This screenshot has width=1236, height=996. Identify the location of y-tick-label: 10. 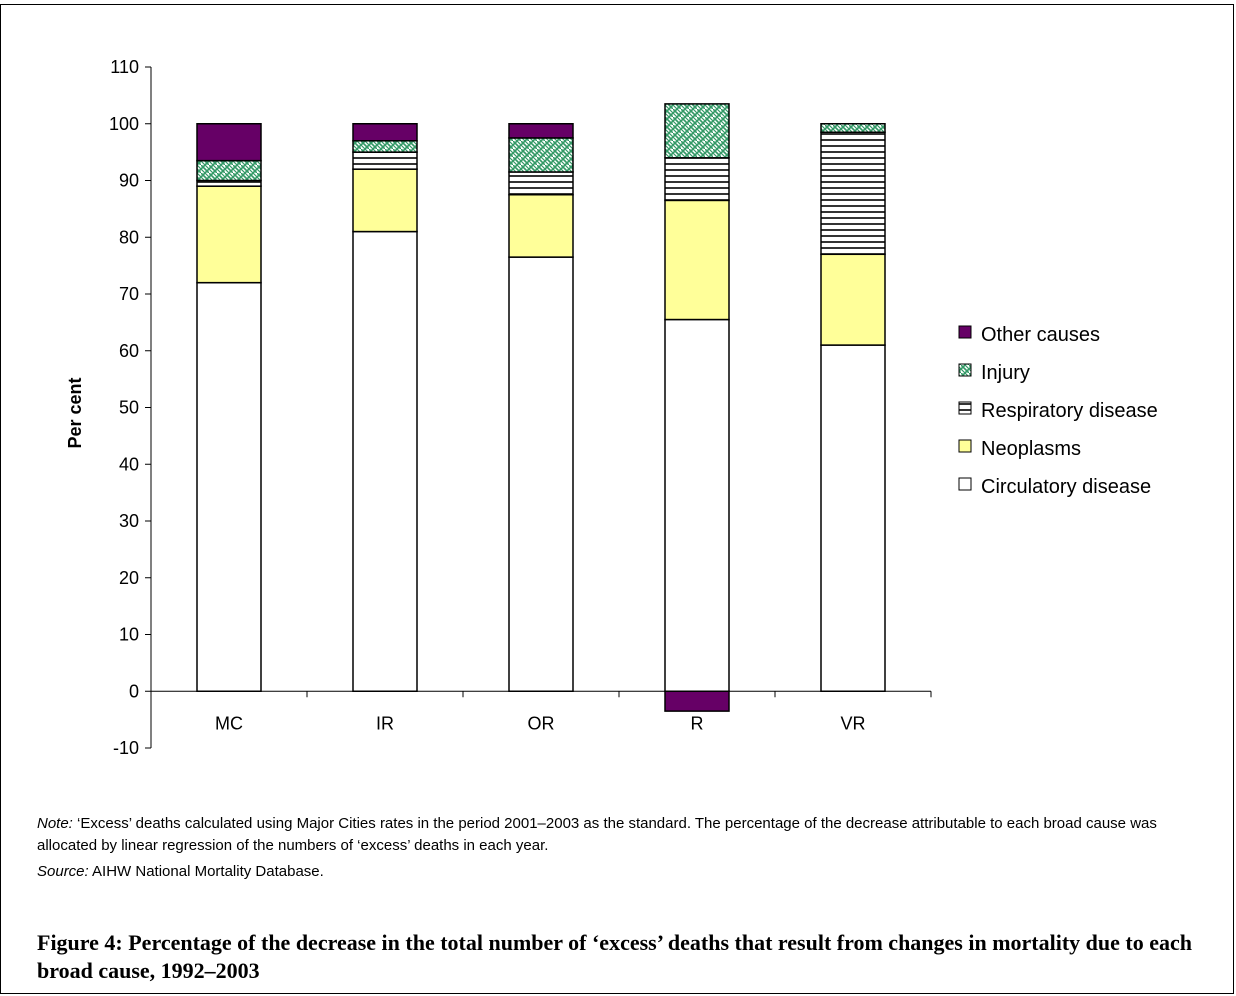
(129, 635).